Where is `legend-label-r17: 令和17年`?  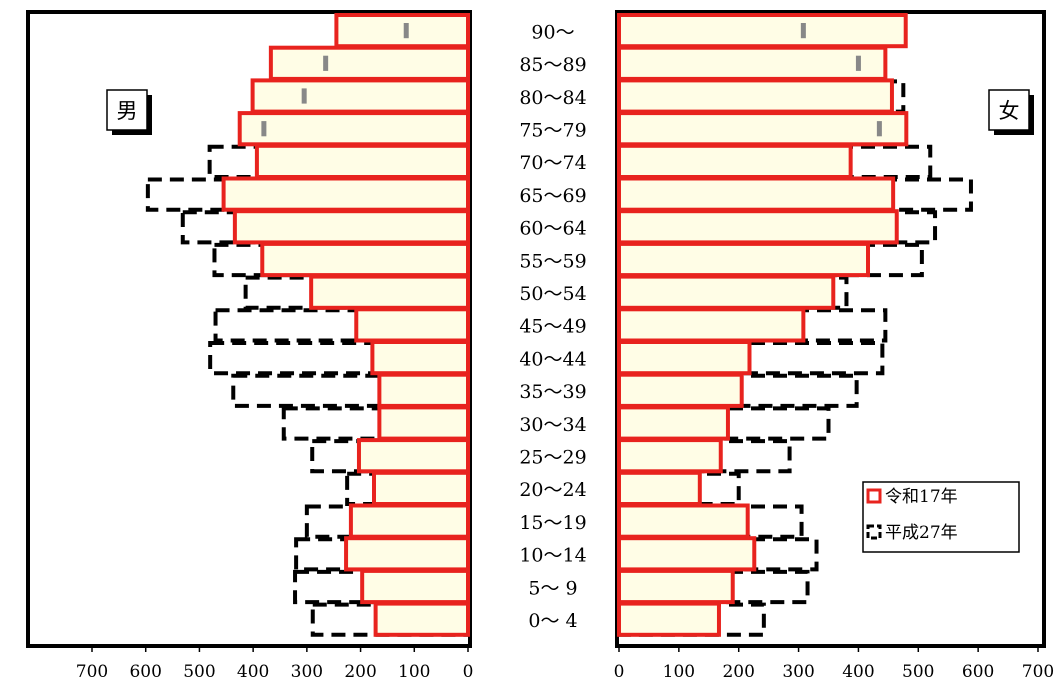
legend-label-r17: 令和17年 is located at coordinates (921, 497).